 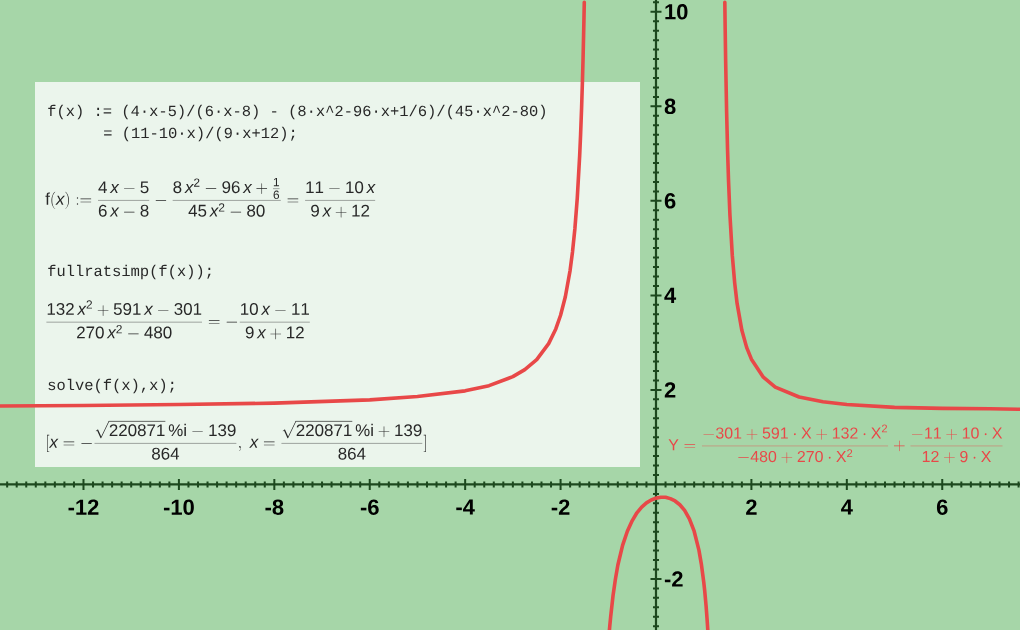 What do you see at coordinates (670, 106) in the screenshot?
I see `y-tick-label: 8` at bounding box center [670, 106].